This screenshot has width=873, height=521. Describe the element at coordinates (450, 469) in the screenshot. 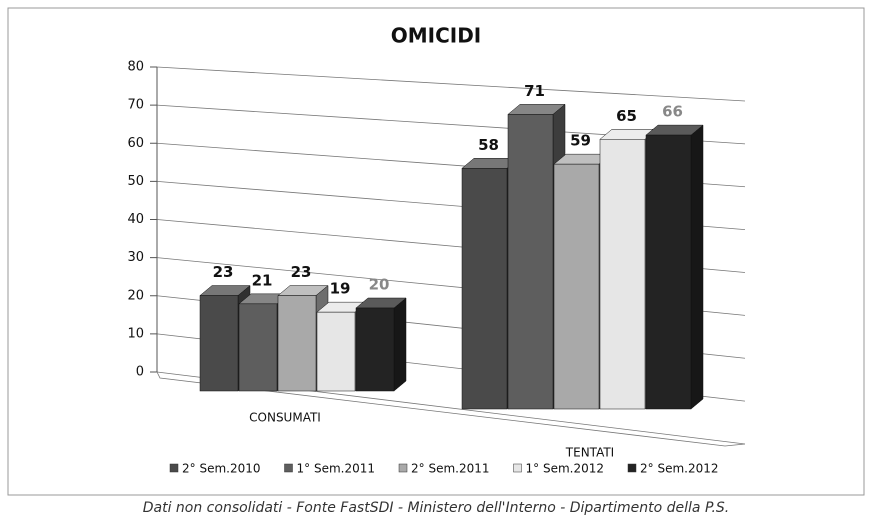

I see `legend-label: 2° Sem.2011` at that location.